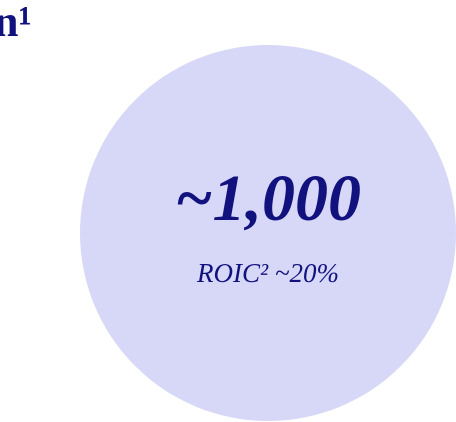 The width and height of the screenshot is (456, 422). Describe the element at coordinates (267, 273) in the screenshot. I see `note: ROIC² ~20%` at that location.